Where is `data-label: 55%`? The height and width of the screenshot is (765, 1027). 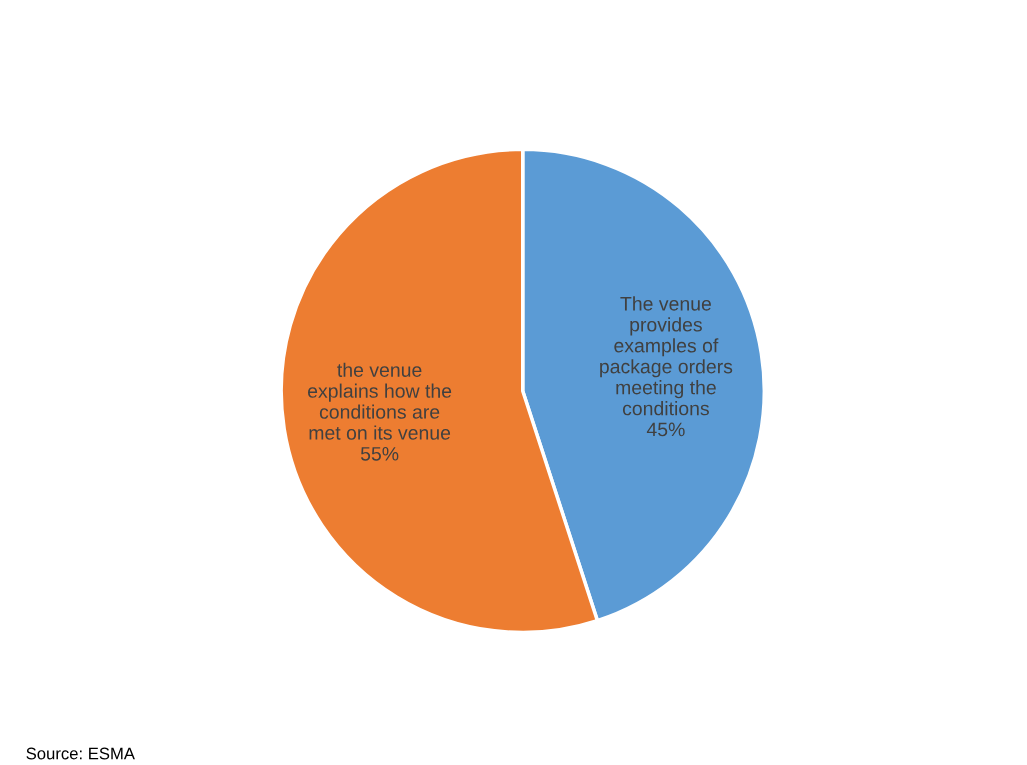 data-label: 55% is located at coordinates (379, 454).